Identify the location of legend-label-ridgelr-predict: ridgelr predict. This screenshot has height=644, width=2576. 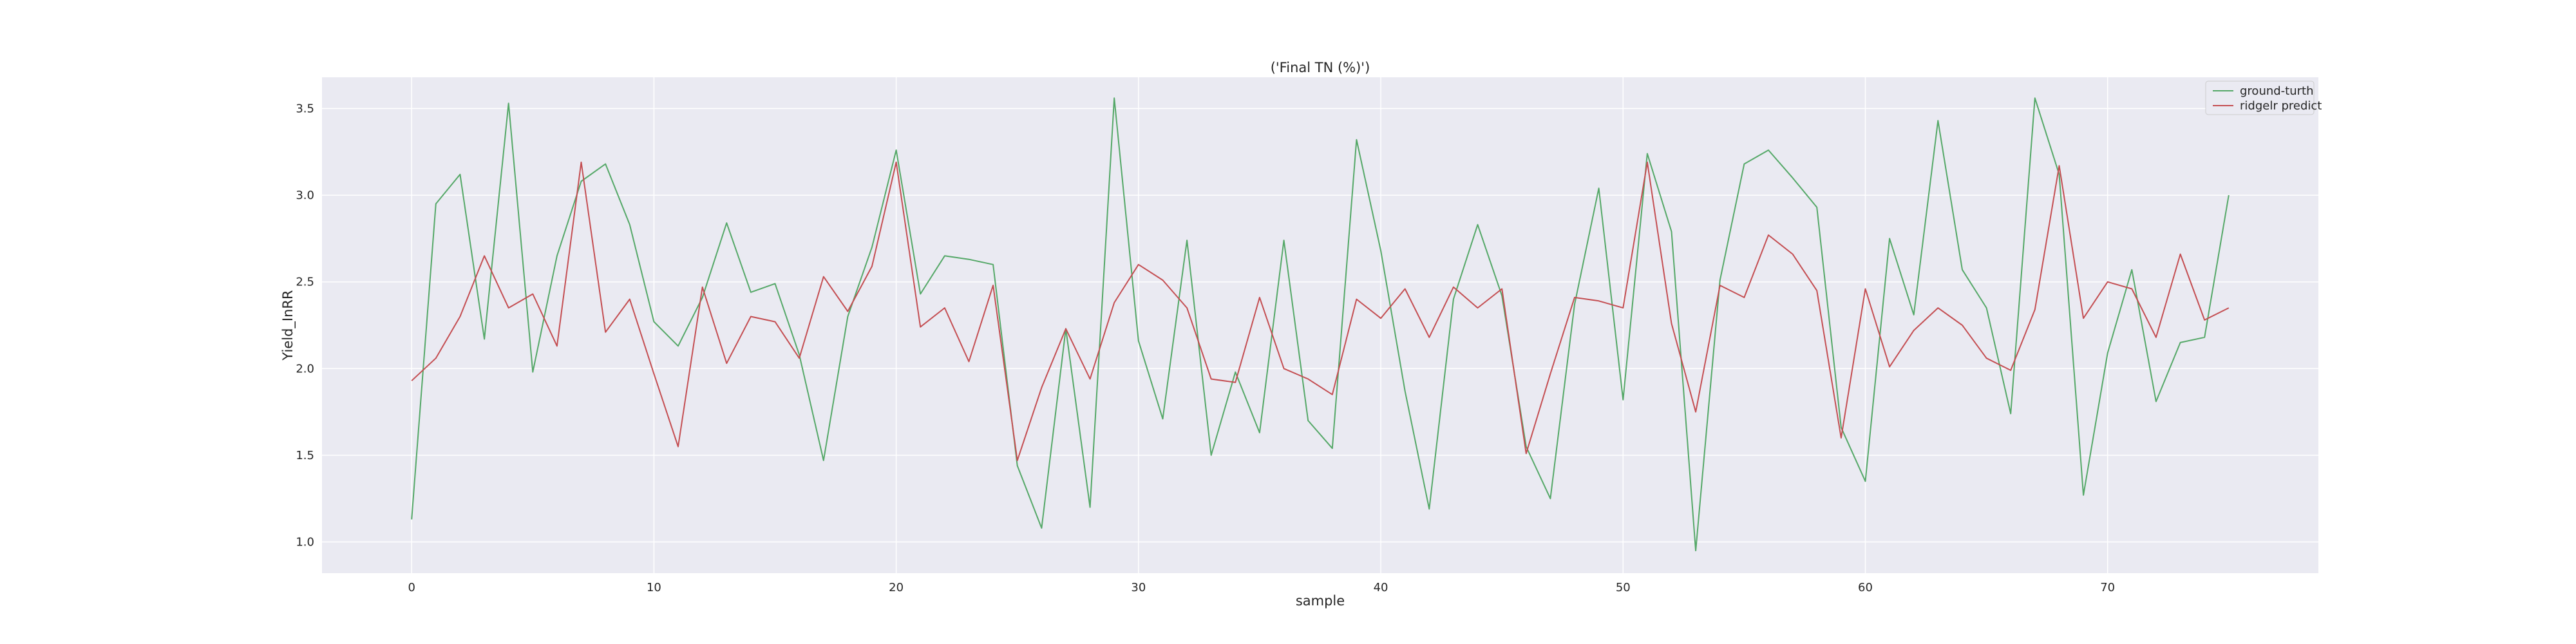
(2281, 106).